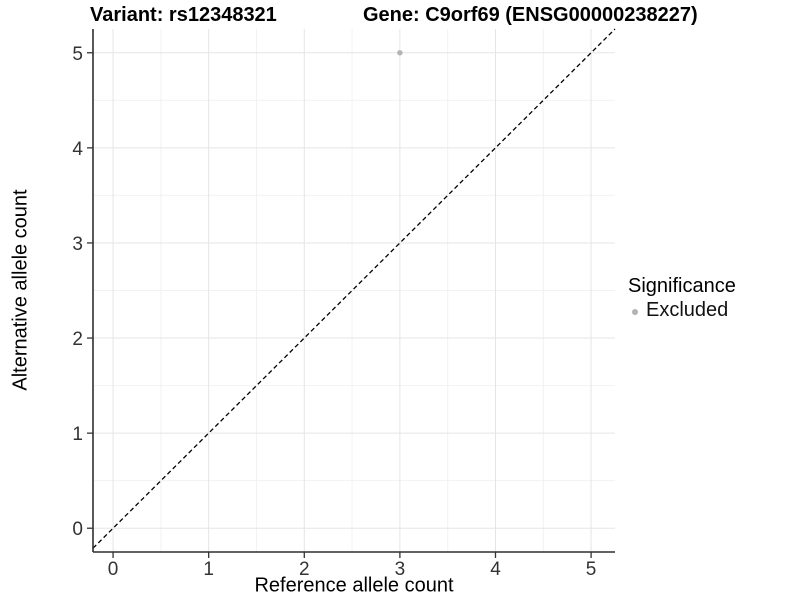  What do you see at coordinates (113, 569) in the screenshot?
I see `x-tick-label: 0` at bounding box center [113, 569].